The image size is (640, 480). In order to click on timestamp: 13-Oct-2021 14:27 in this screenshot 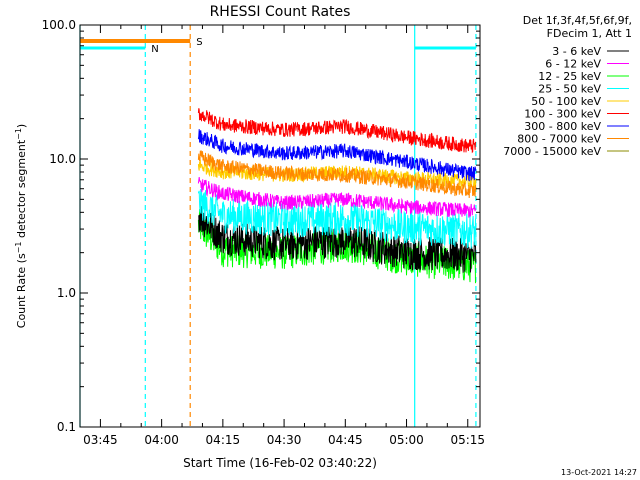, I will do `click(599, 472)`.